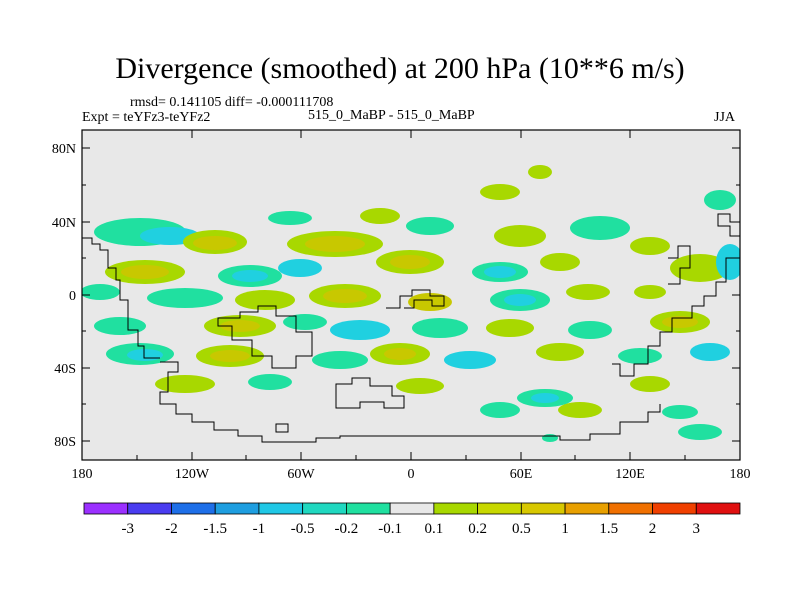  I want to click on colorbar-label: -1.5, so click(215, 529).